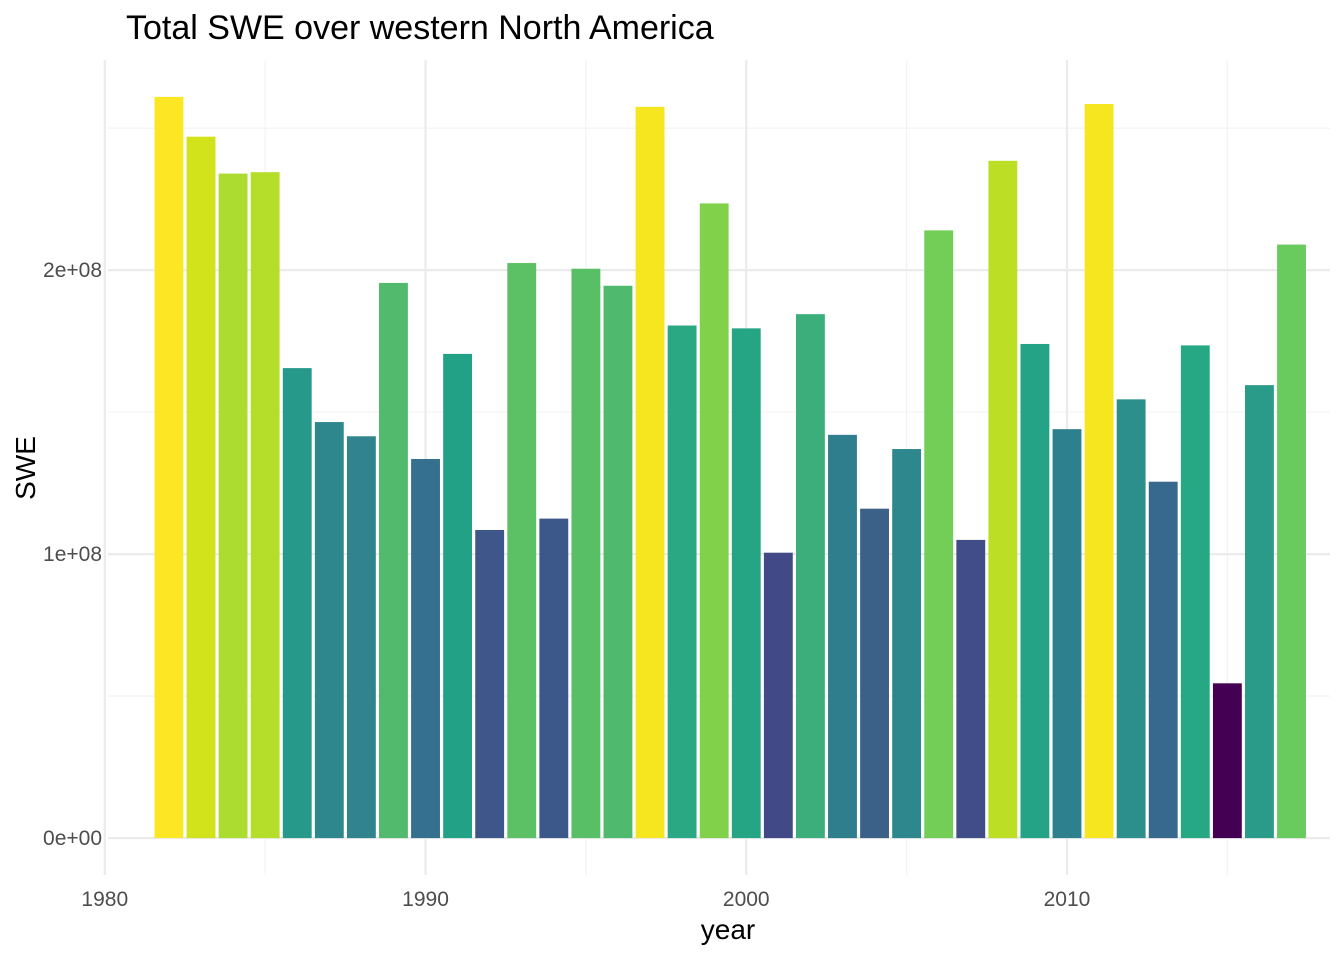  I want to click on x-tick-label: 2000, so click(746, 899).